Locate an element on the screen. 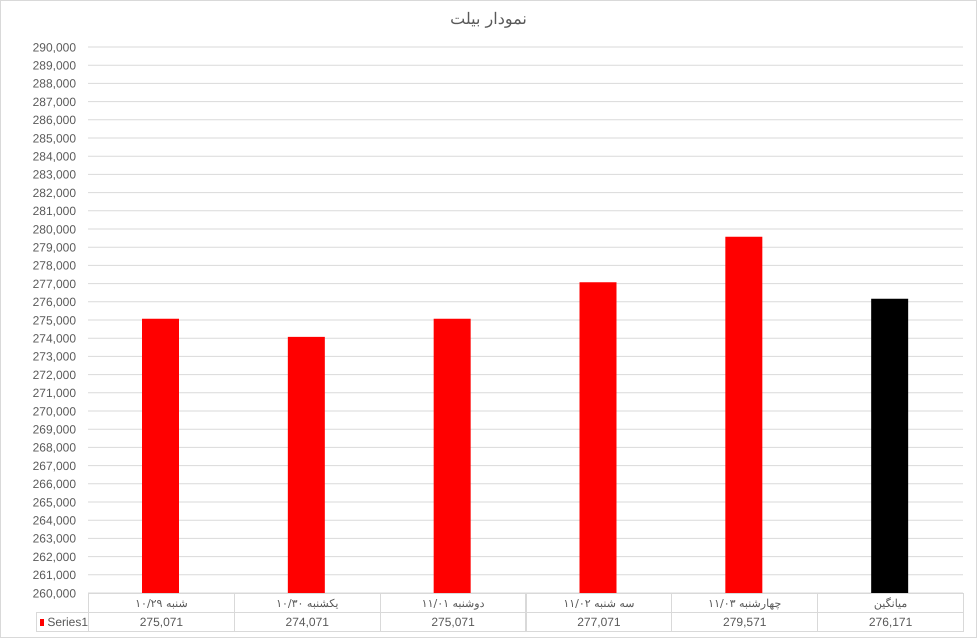 The height and width of the screenshot is (638, 977). y-tick-label: 275,000 is located at coordinates (54, 320).